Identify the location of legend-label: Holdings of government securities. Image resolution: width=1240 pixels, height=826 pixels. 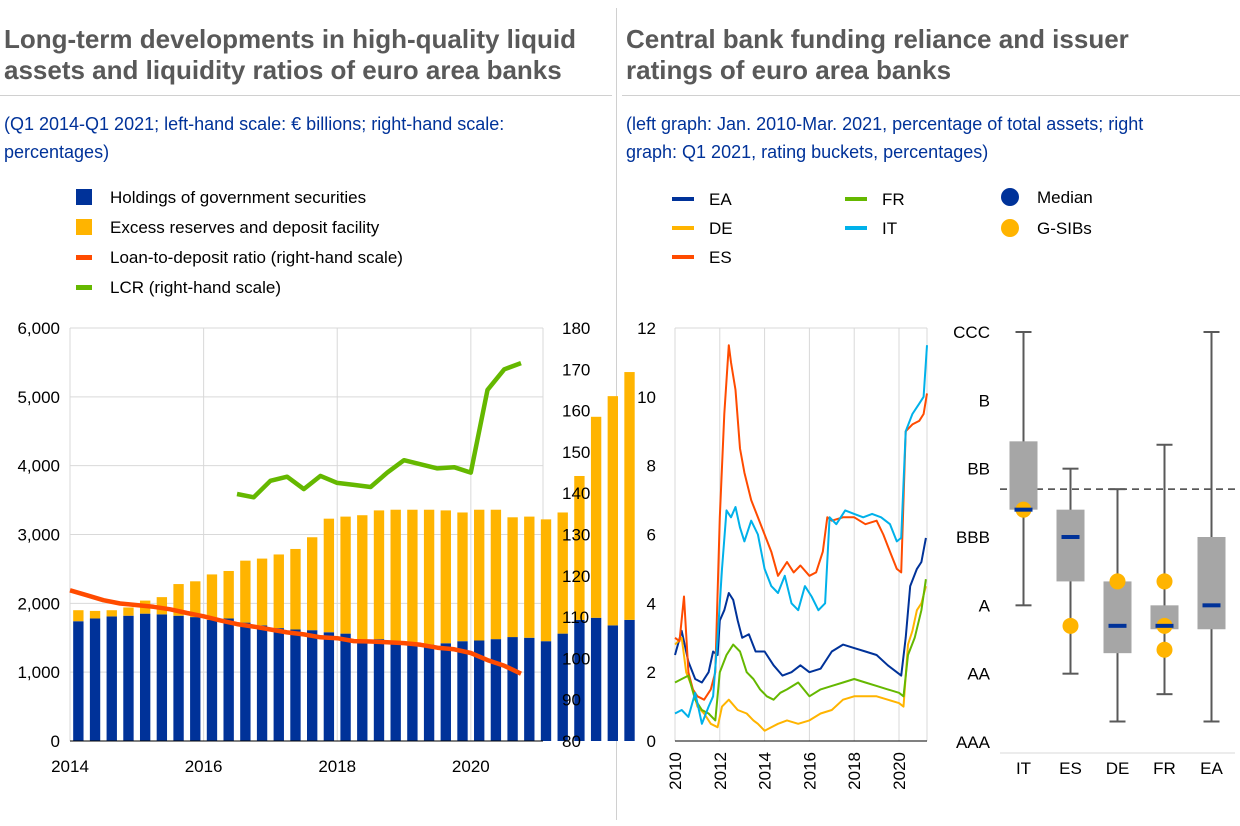
(238, 197).